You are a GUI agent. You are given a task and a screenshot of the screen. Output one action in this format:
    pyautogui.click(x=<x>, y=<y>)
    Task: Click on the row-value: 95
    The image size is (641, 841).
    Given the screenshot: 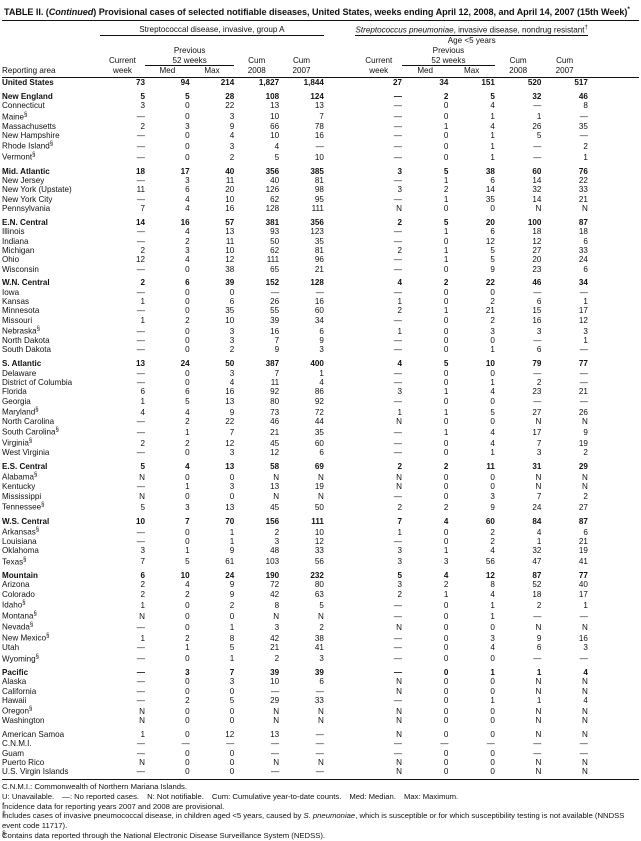 What is the action you would take?
    pyautogui.click(x=319, y=199)
    